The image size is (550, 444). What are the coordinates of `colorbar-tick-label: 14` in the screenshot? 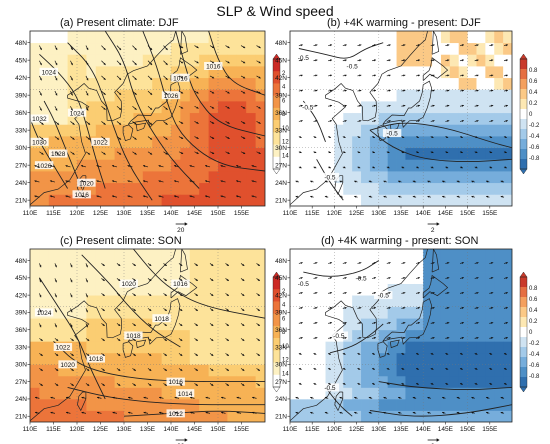 It's located at (285, 156).